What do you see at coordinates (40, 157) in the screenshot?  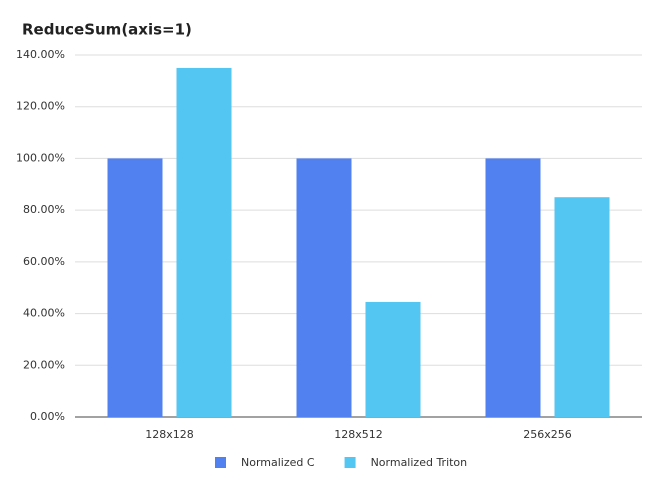 I see `y-tick-label: 100.00%` at bounding box center [40, 157].